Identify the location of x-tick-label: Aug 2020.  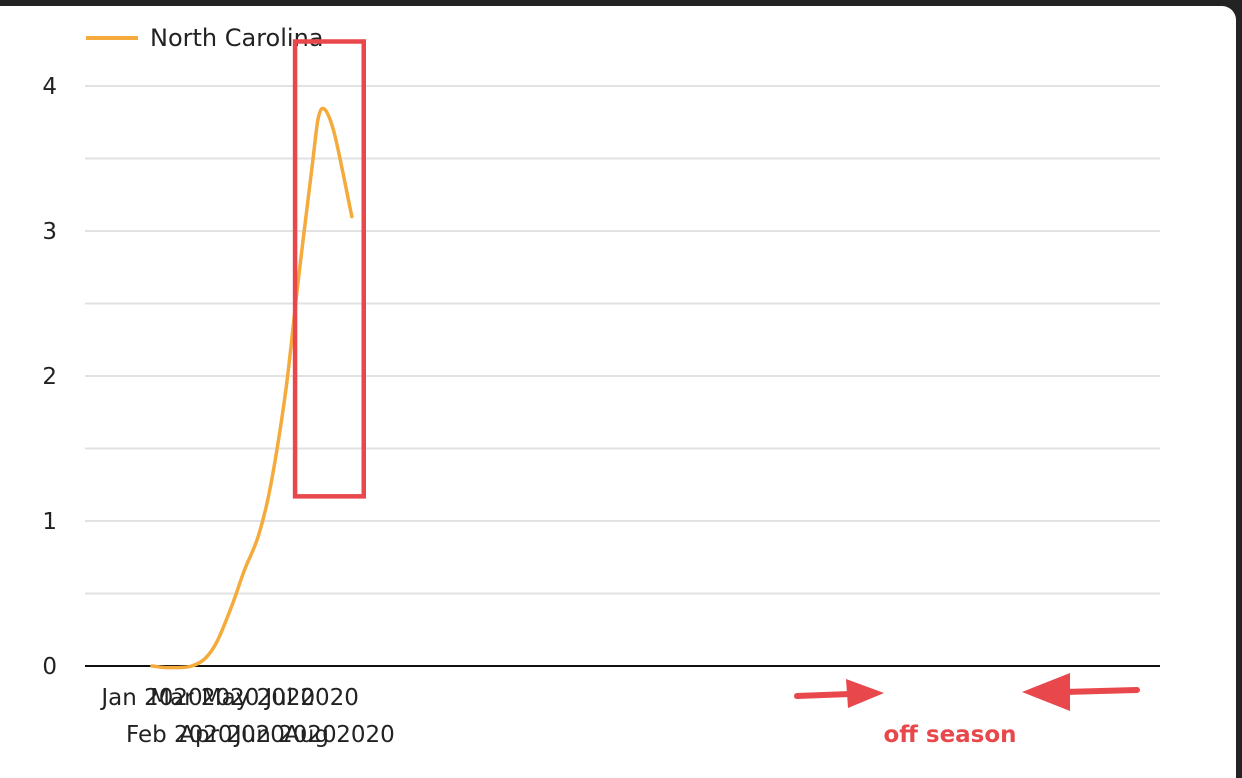
(339, 735).